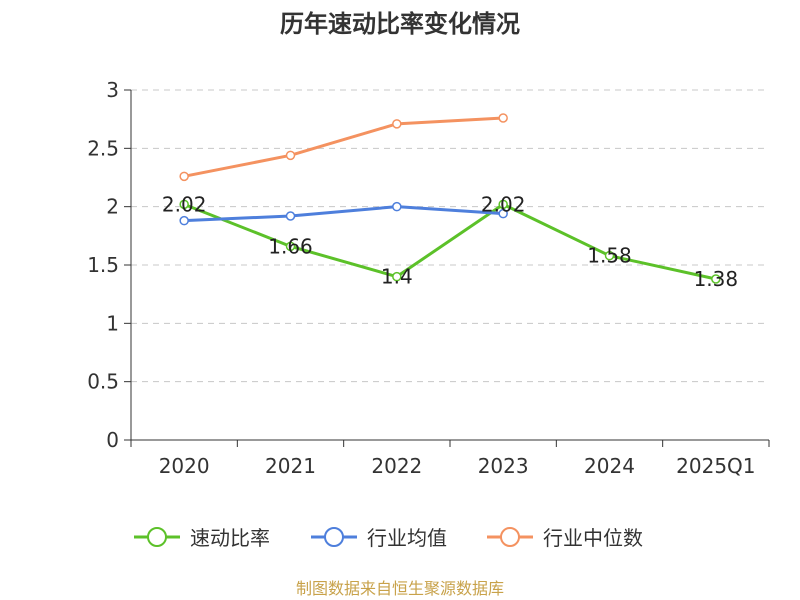 This screenshot has width=800, height=600. Describe the element at coordinates (609, 466) in the screenshot. I see `x-tick-label: 2024` at that location.